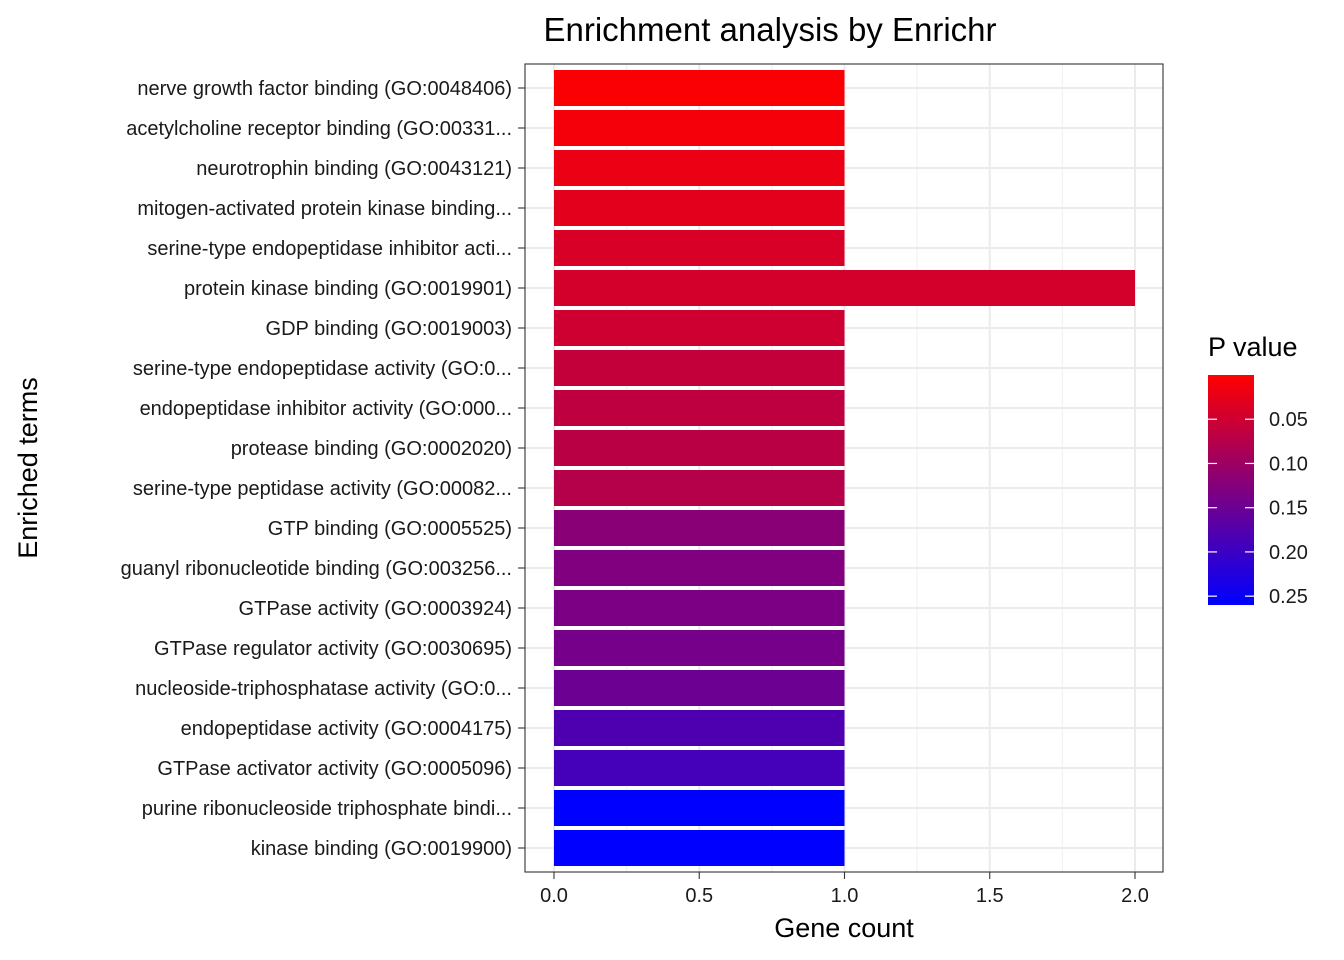 The width and height of the screenshot is (1344, 960). What do you see at coordinates (1288, 553) in the screenshot?
I see `legend-tick-label: 0.20` at bounding box center [1288, 553].